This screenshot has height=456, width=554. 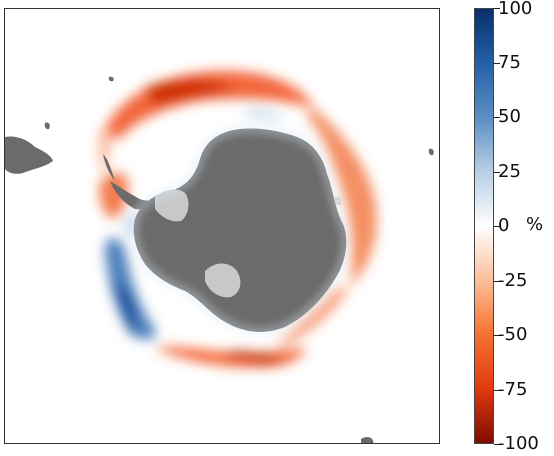 I want to click on colorbar-tick-label: -100, so click(x=518, y=443).